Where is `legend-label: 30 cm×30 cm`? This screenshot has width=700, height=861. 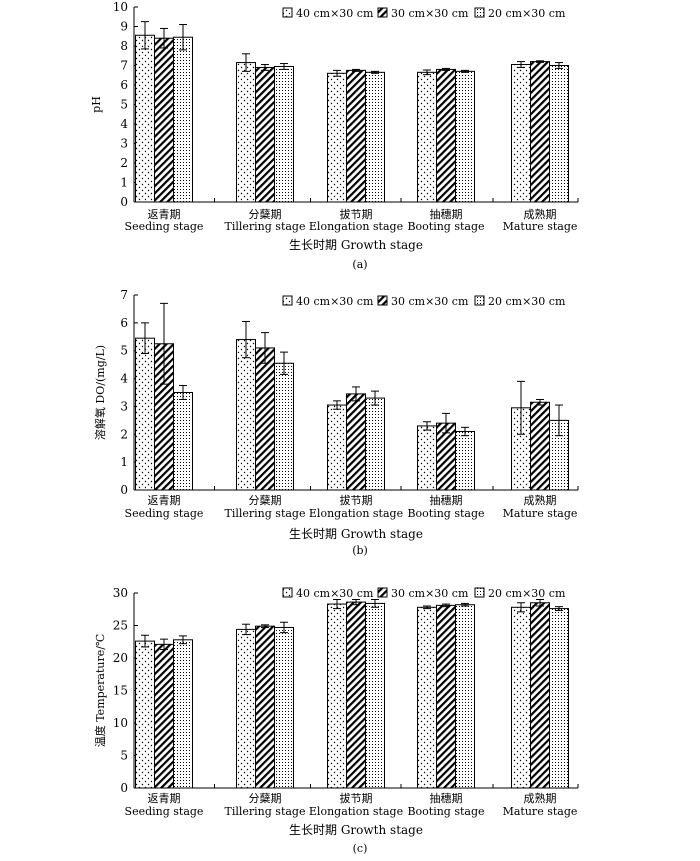
legend-label: 30 cm×30 cm is located at coordinates (430, 13).